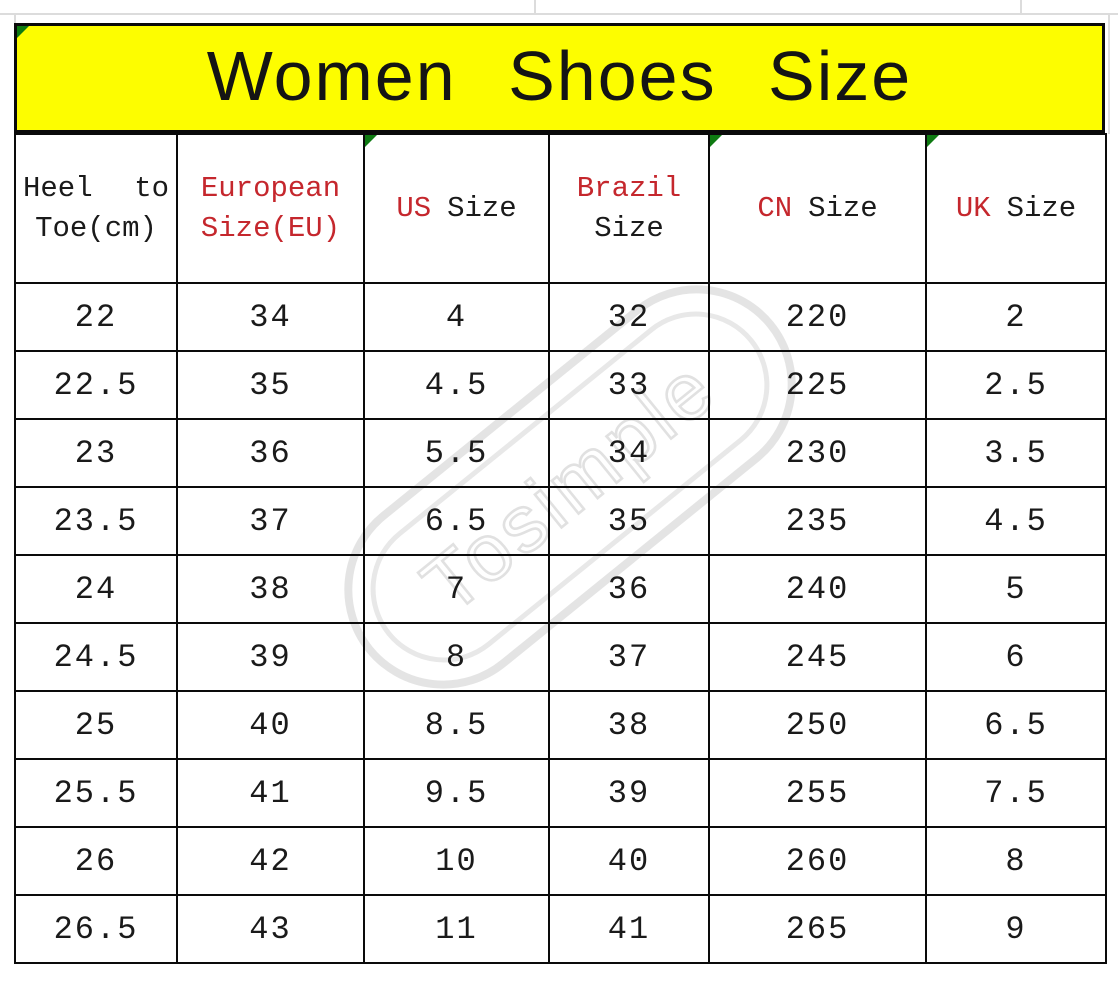 Image resolution: width=1118 pixels, height=982 pixels. Describe the element at coordinates (456, 453) in the screenshot. I see `table-cell: 5.5` at that location.